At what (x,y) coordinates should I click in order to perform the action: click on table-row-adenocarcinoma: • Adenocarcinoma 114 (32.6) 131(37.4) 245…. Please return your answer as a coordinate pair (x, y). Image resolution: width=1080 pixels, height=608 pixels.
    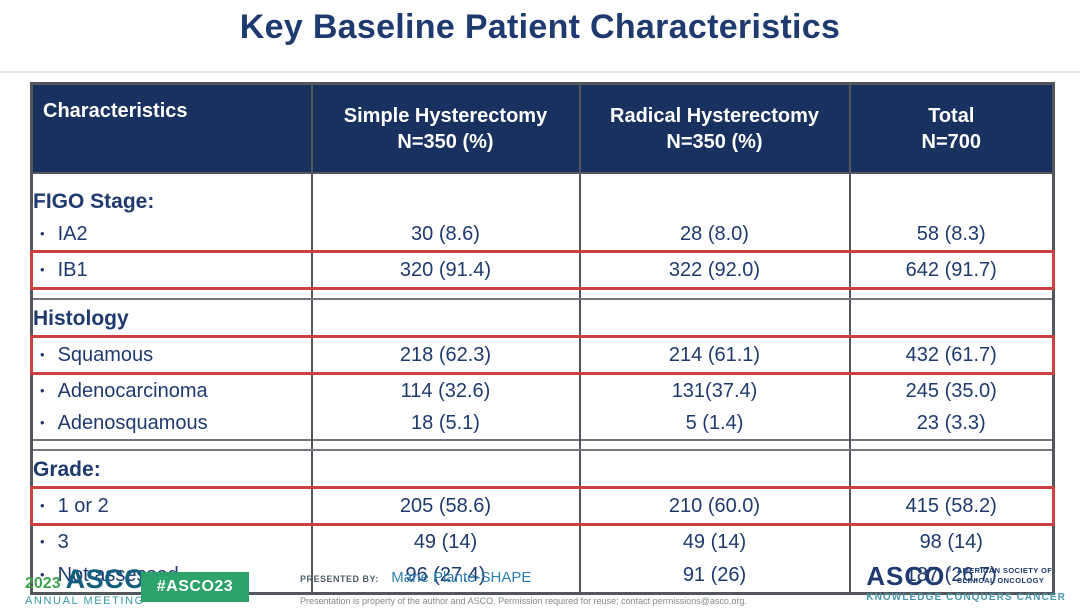
    Looking at the image, I should click on (542, 390).